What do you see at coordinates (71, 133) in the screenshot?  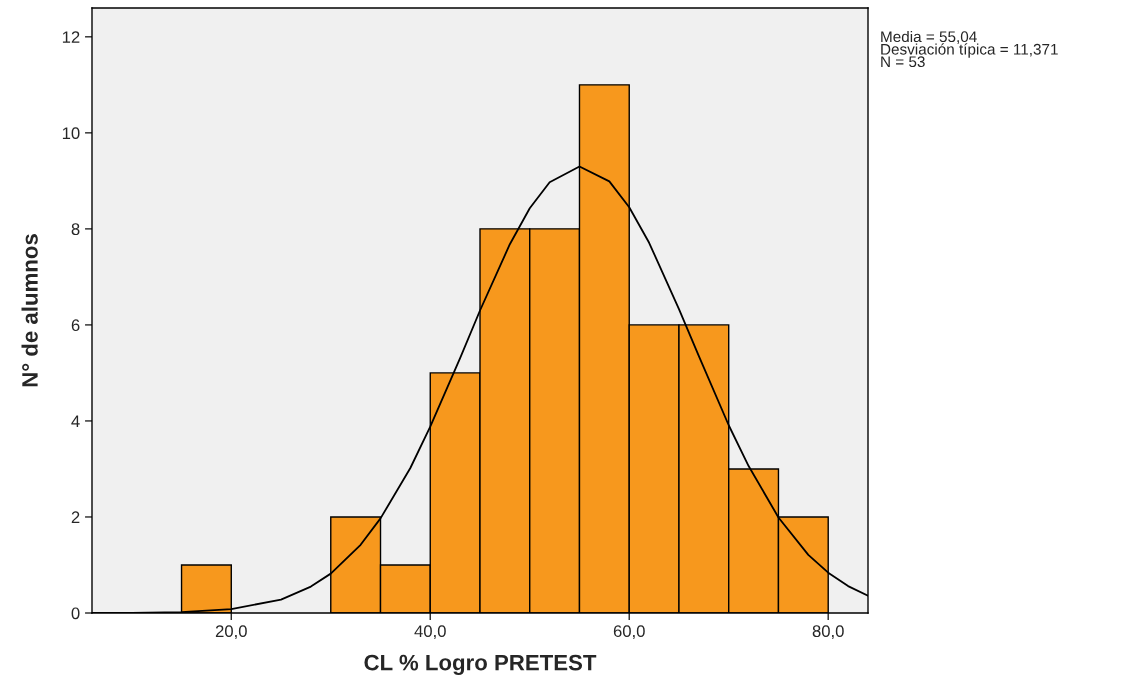 I see `y-tick-label: 10` at bounding box center [71, 133].